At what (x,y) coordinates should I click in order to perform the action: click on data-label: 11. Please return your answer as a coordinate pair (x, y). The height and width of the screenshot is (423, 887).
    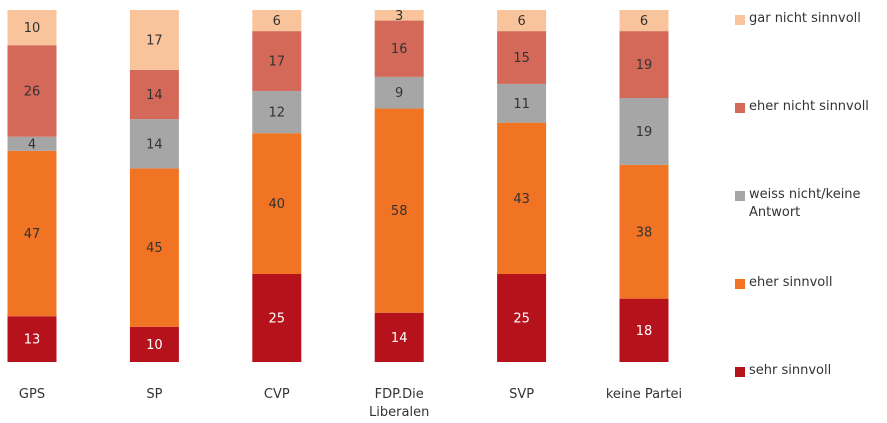
    Looking at the image, I should click on (521, 104).